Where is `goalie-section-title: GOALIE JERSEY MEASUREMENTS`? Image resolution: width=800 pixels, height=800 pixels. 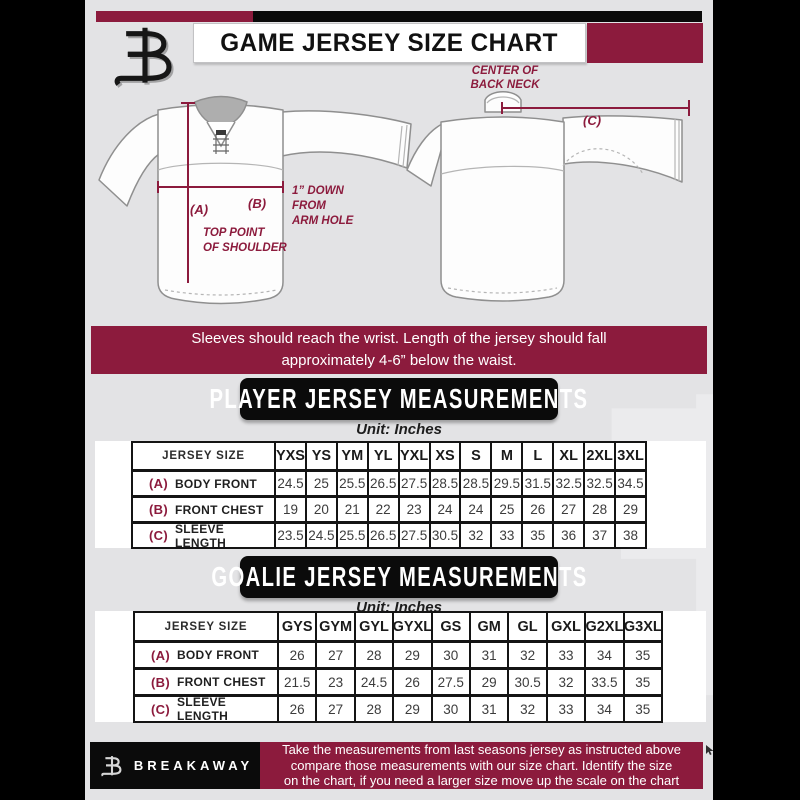
goalie-section-title: GOALIE JERSEY MEASUREMENTS is located at coordinates (398, 577).